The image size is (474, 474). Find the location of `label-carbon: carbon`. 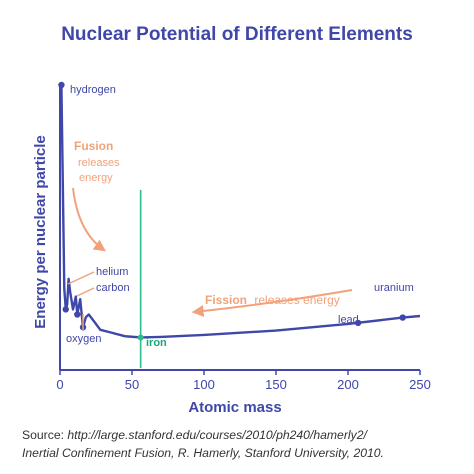

label-carbon: carbon is located at coordinates (113, 288).